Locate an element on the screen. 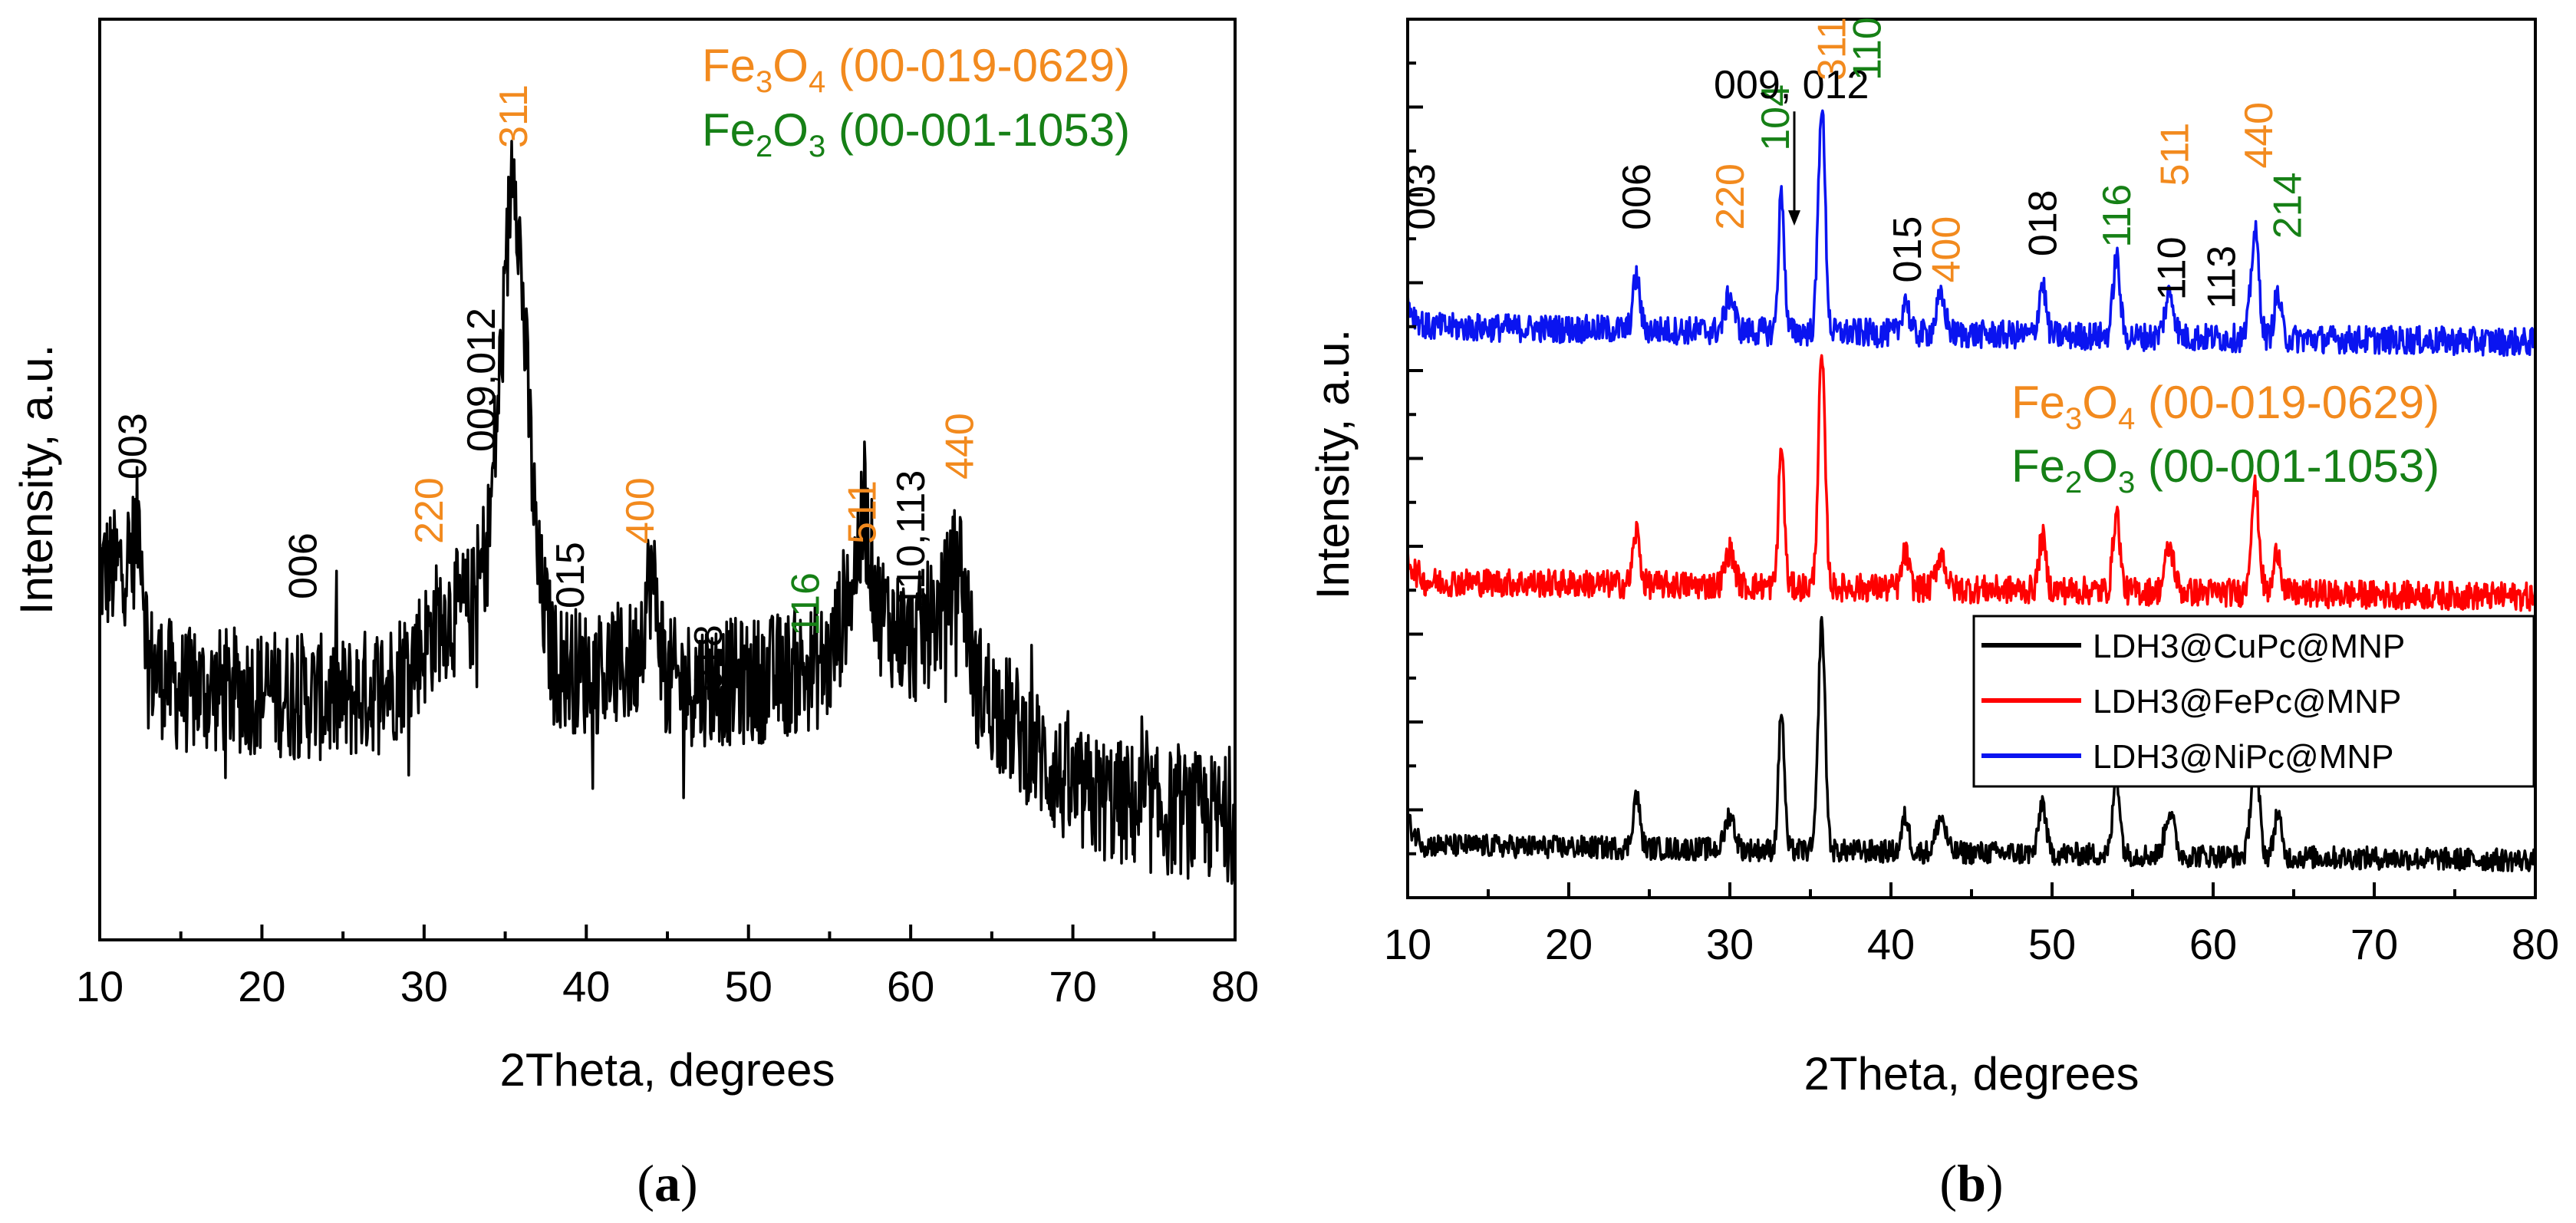 This screenshot has width=2576, height=1223. legend-label: LDH3@NiPc@MNP is located at coordinates (2243, 757).